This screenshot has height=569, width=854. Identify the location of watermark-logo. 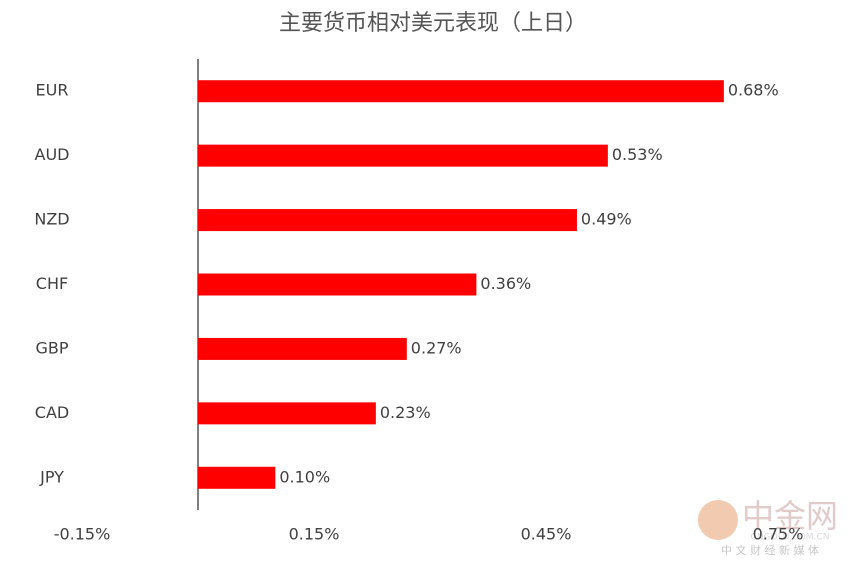
(718, 520).